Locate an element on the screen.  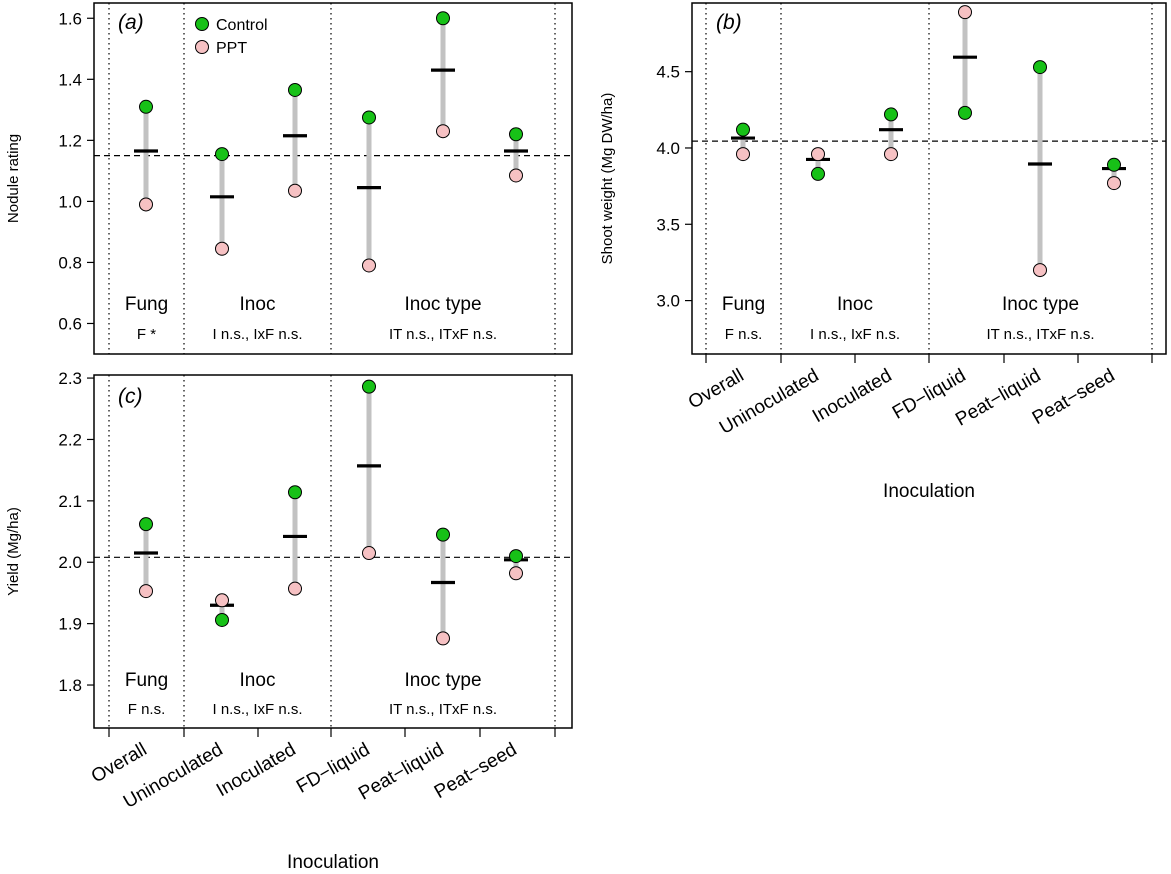
y-axis-label: Nodule rating is located at coordinates (13, 178).